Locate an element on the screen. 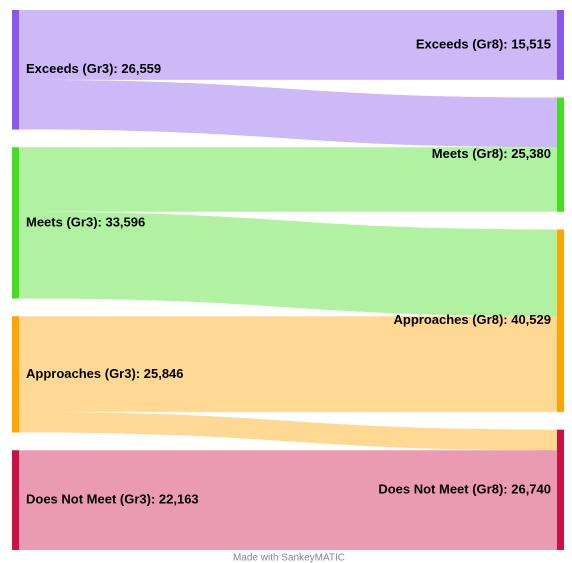  node-label: Meets (Gr3): 33,596 is located at coordinates (85, 221).